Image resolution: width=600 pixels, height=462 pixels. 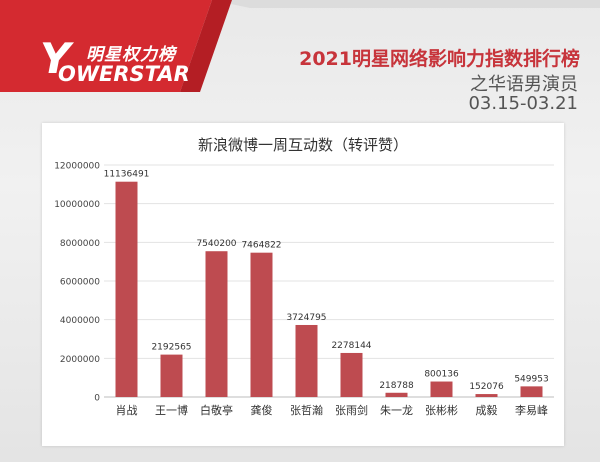 What do you see at coordinates (131, 55) in the screenshot?
I see `logo-cn-text: 明星权力榜` at bounding box center [131, 55].